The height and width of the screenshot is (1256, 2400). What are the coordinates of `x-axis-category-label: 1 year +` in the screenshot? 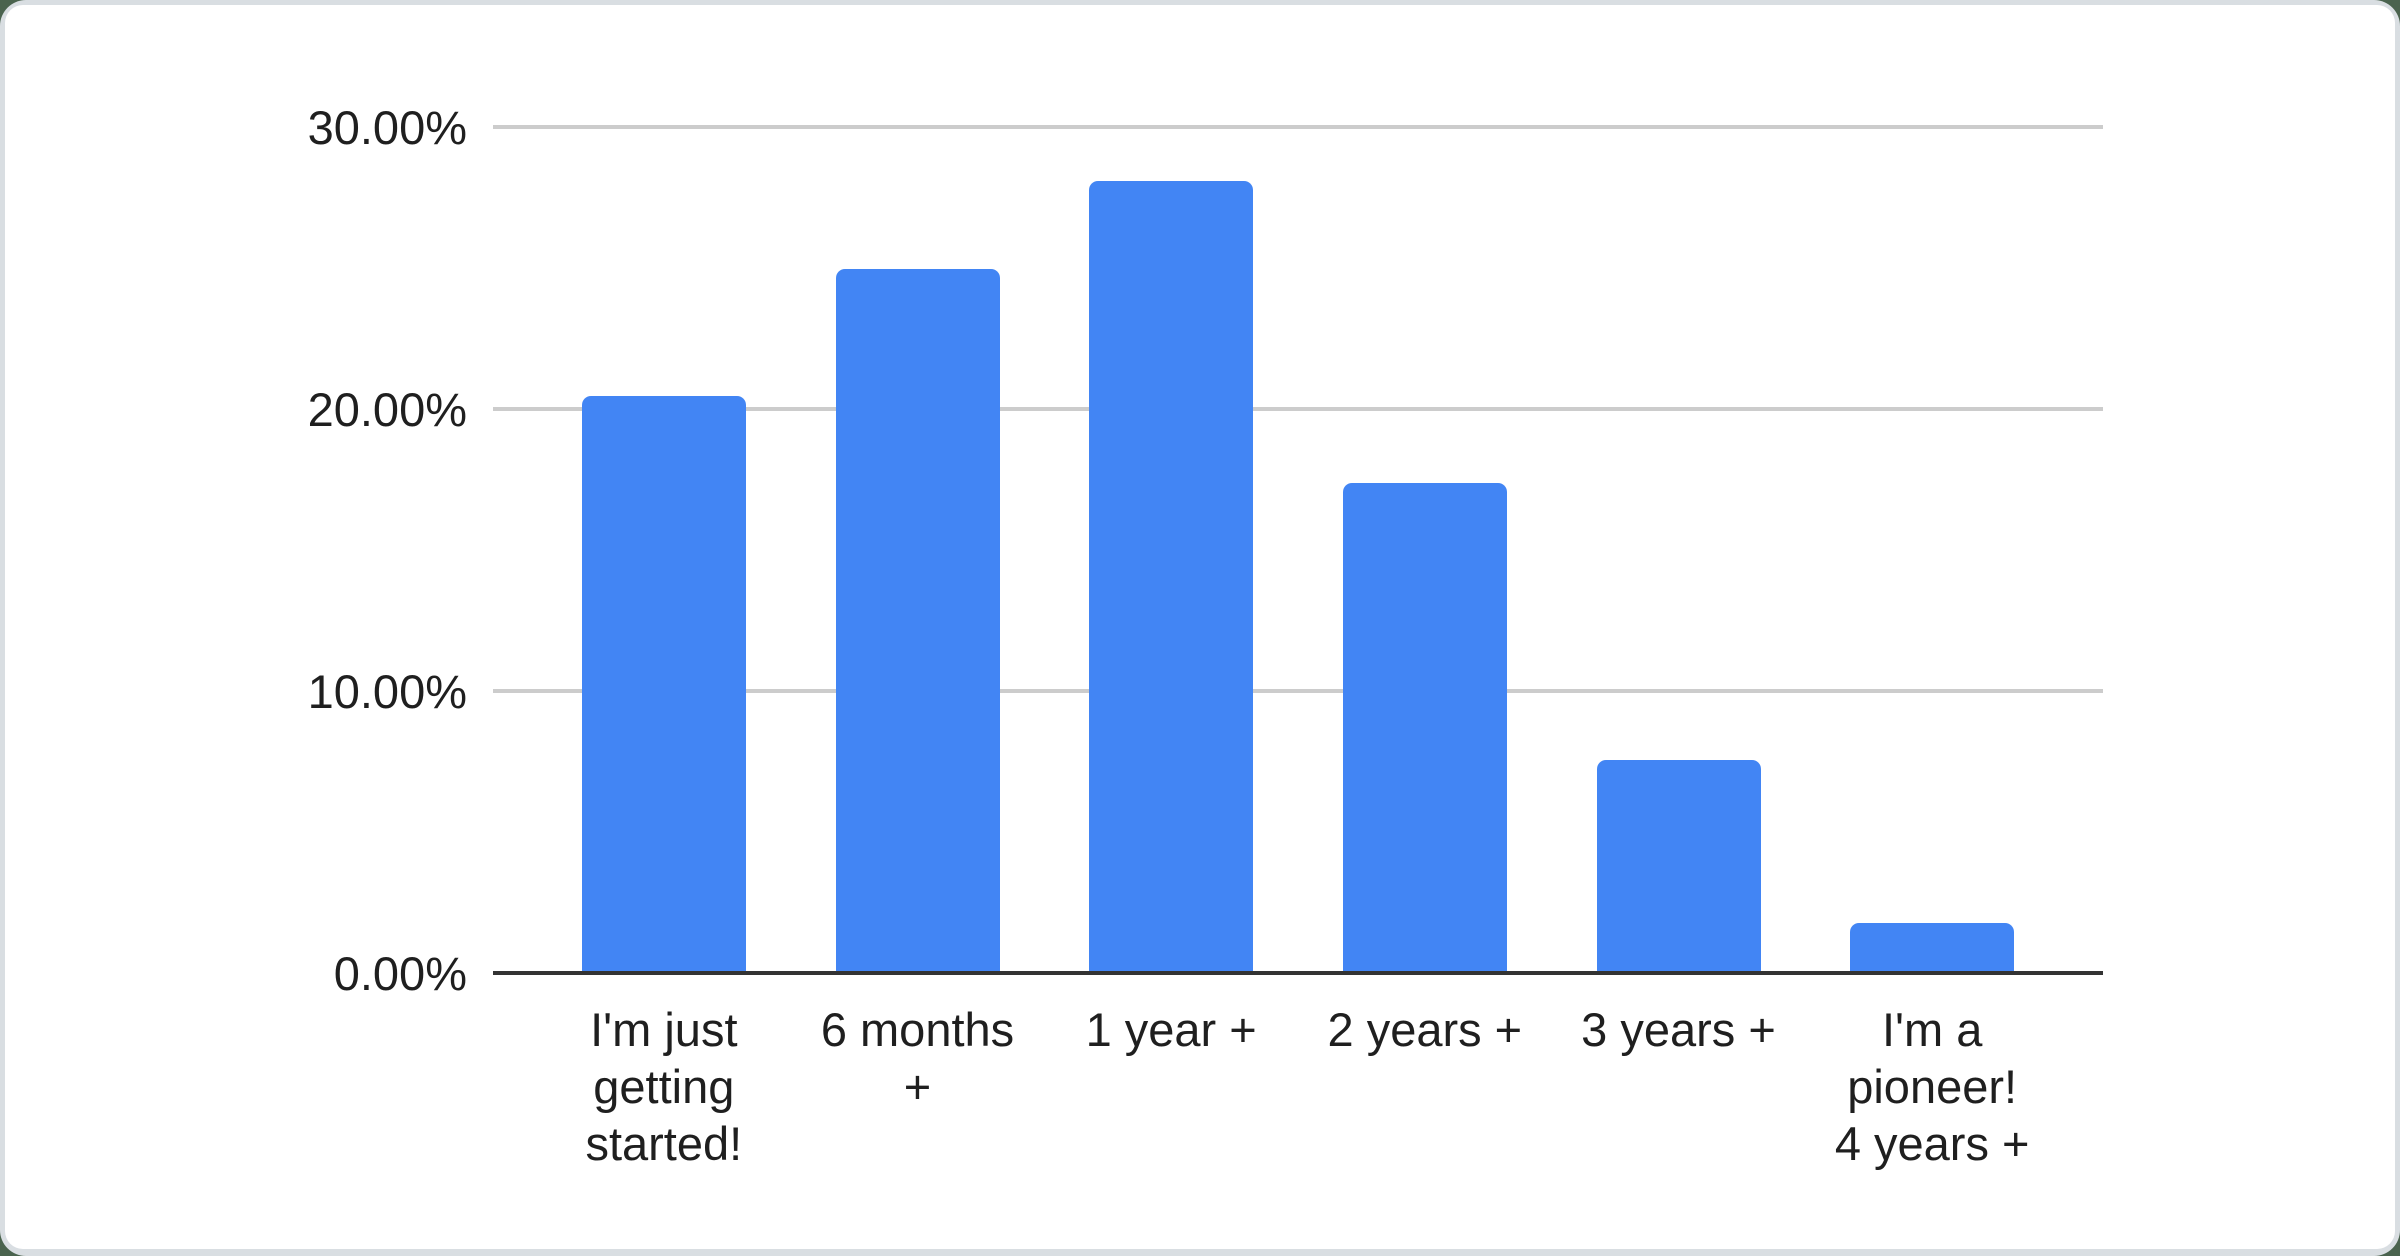 It's located at (1171, 1029).